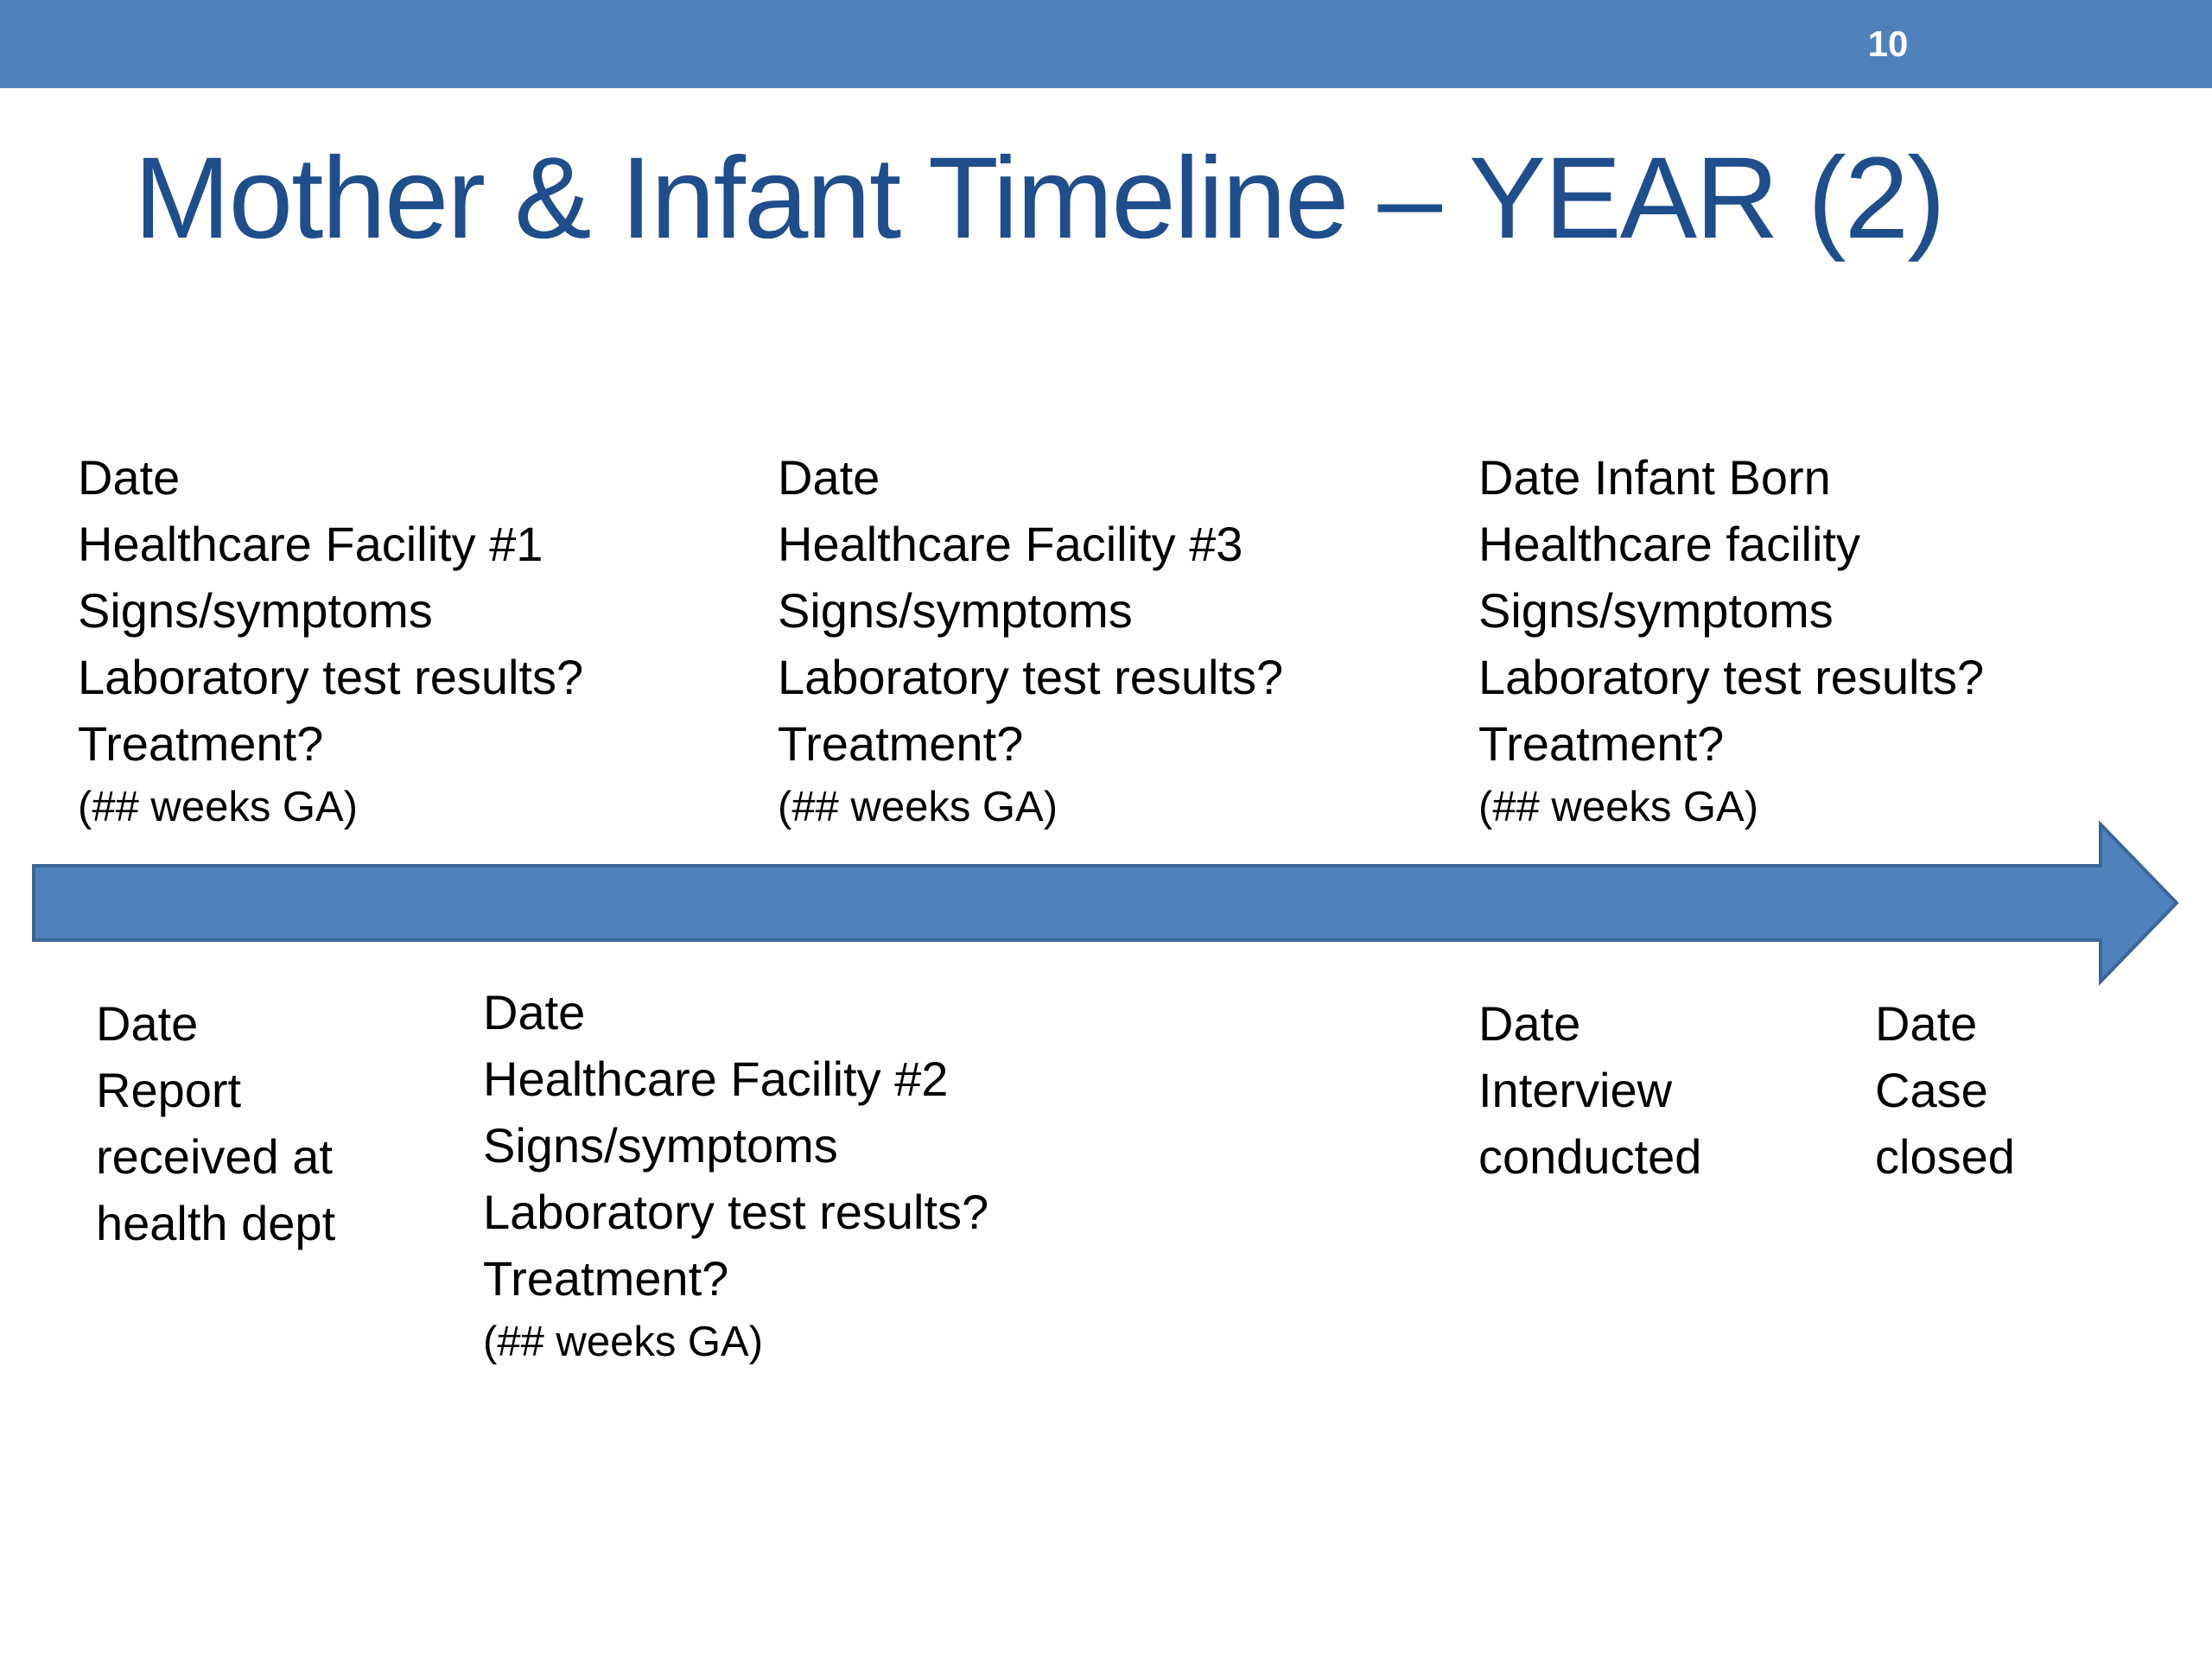  I want to click on timeline-arrow-shape, so click(1105, 903).